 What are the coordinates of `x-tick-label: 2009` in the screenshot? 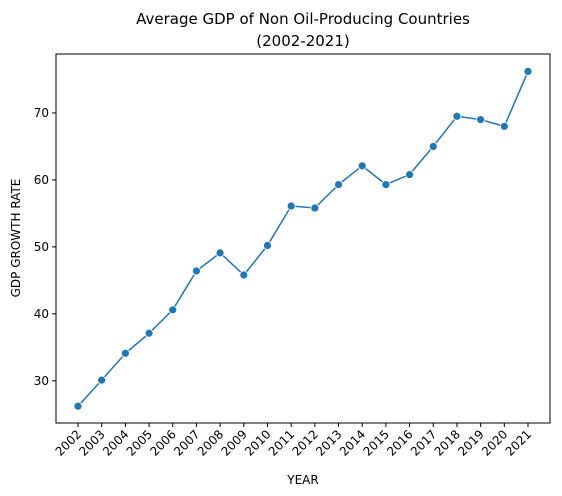 It's located at (233, 442).